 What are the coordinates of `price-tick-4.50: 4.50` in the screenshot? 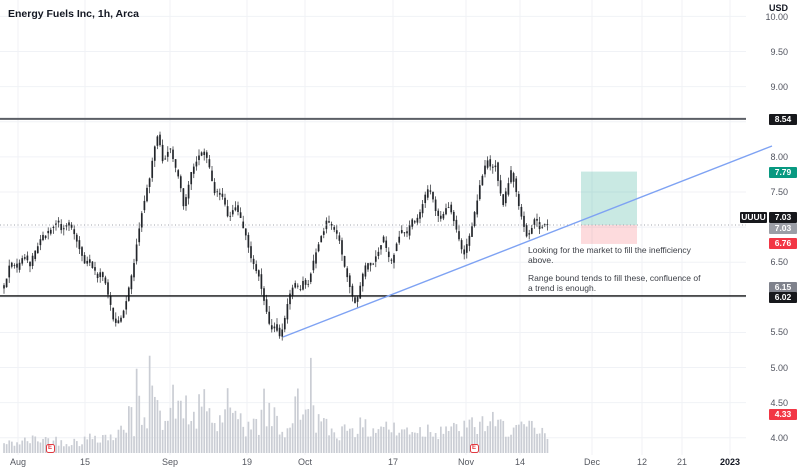 It's located at (779, 403).